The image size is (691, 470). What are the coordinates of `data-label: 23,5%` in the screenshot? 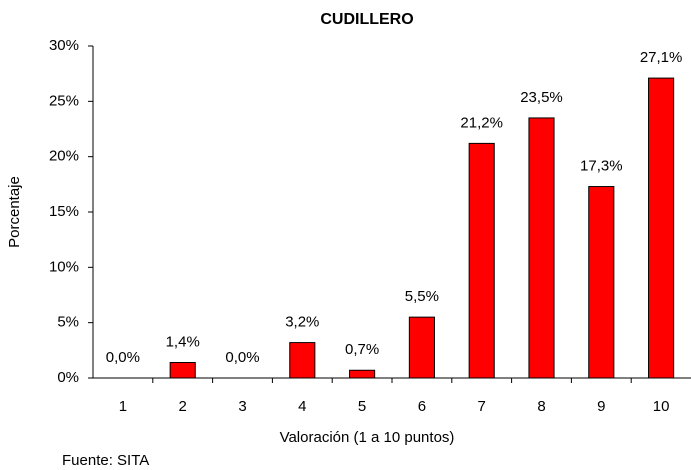 It's located at (541, 97).